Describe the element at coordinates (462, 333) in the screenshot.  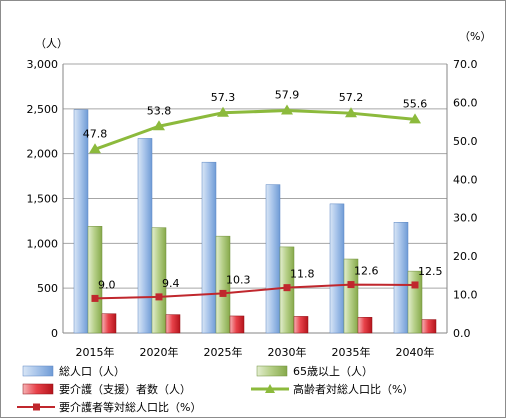
I see `right-tick-label: 0.0` at that location.